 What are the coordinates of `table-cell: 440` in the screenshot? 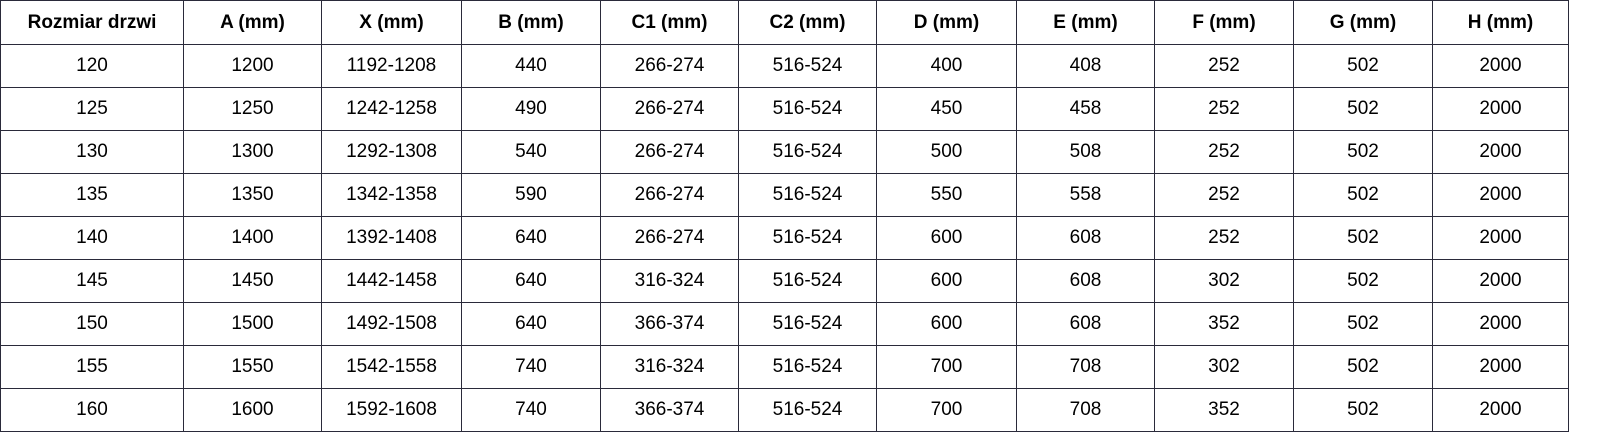 It's located at (531, 66).